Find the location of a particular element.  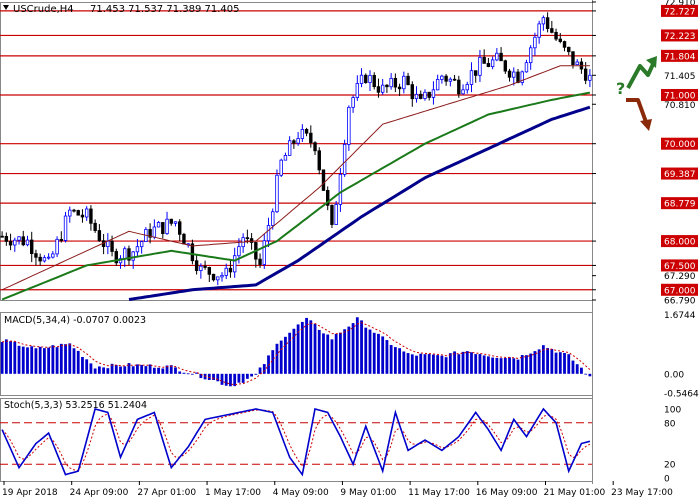

price-tick-label: 70.000 is located at coordinates (680, 145).